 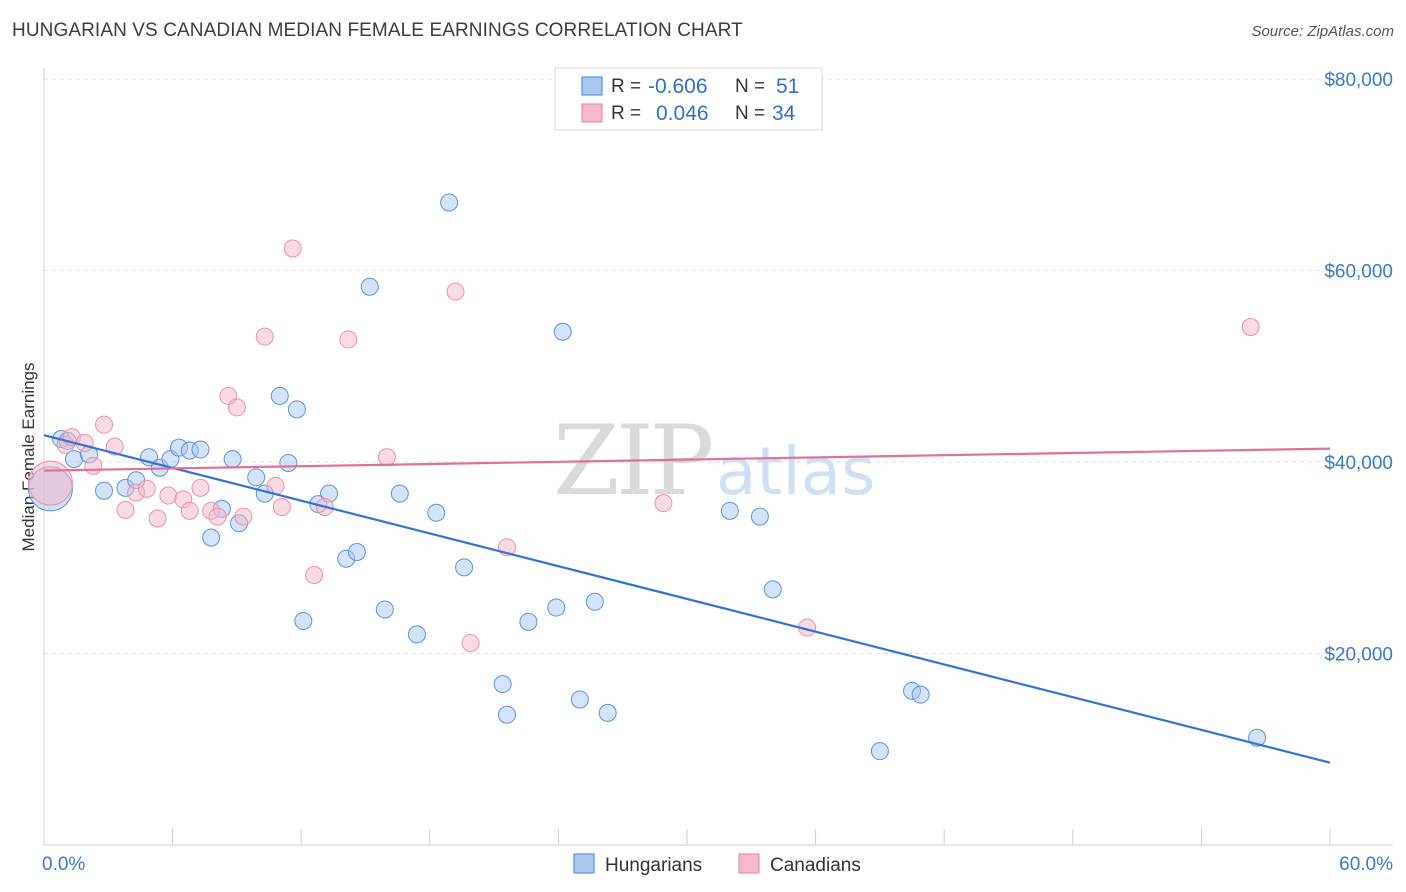 What do you see at coordinates (1358, 655) in the screenshot?
I see `y-tick-label: $20,000` at bounding box center [1358, 655].